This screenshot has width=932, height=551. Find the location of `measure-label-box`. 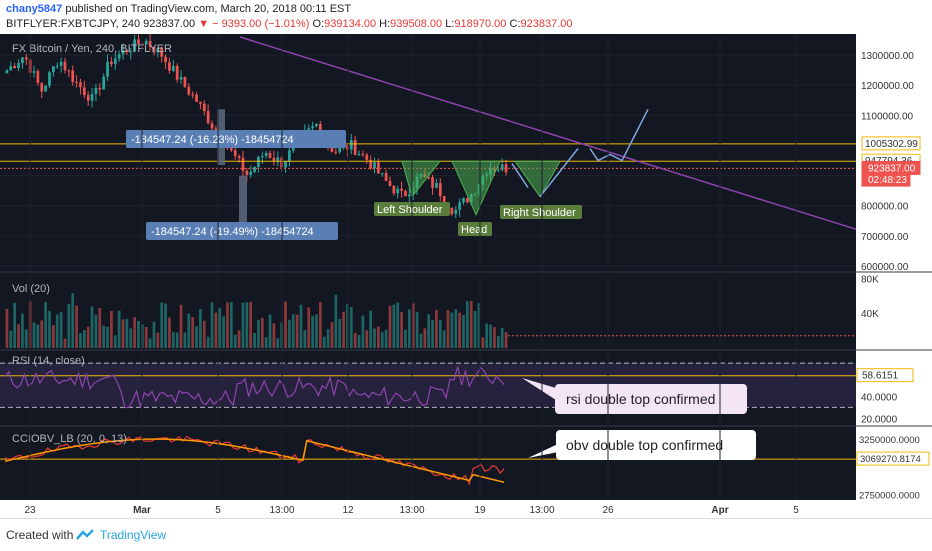

measure-label-box is located at coordinates (242, 231).